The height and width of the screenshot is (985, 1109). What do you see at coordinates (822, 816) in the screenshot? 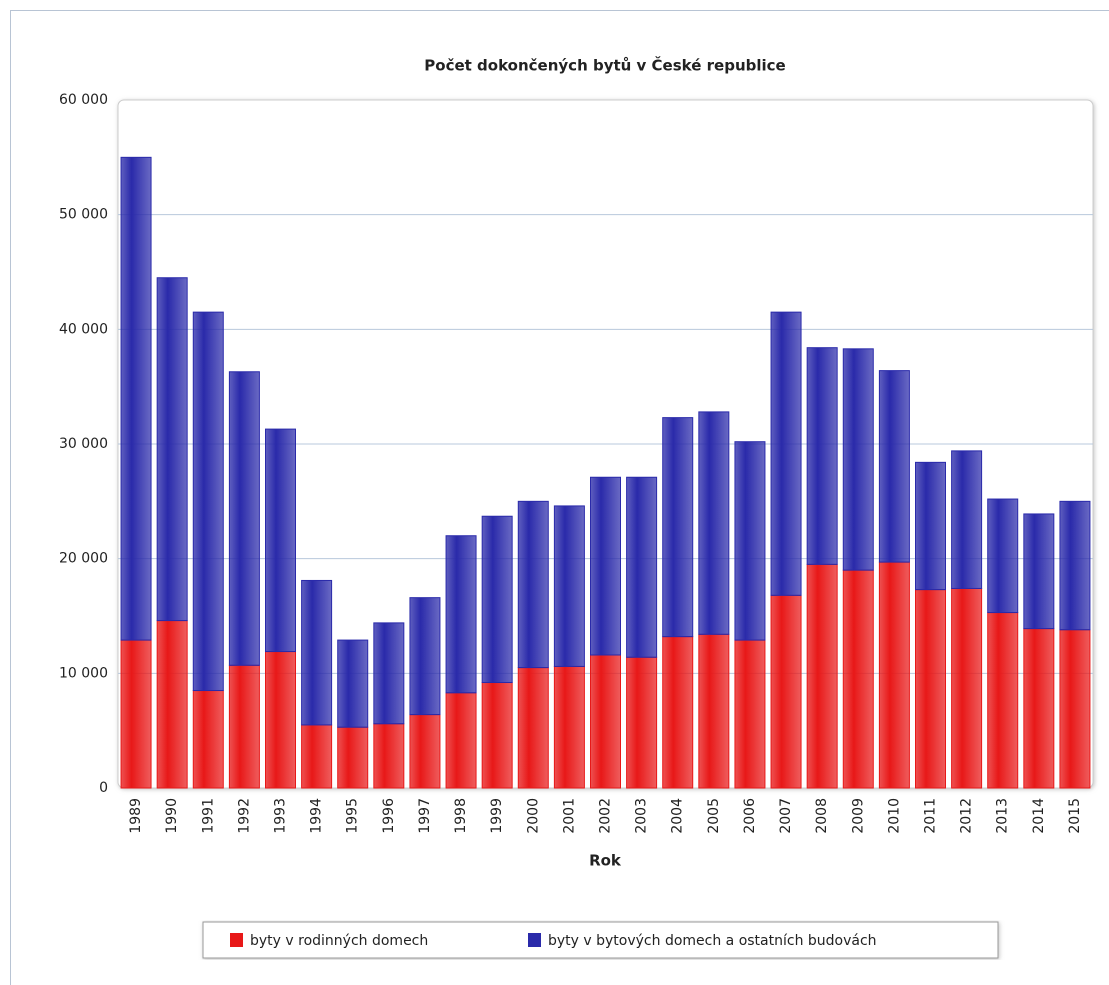
I see `x-tick-label: 2008` at bounding box center [822, 816].